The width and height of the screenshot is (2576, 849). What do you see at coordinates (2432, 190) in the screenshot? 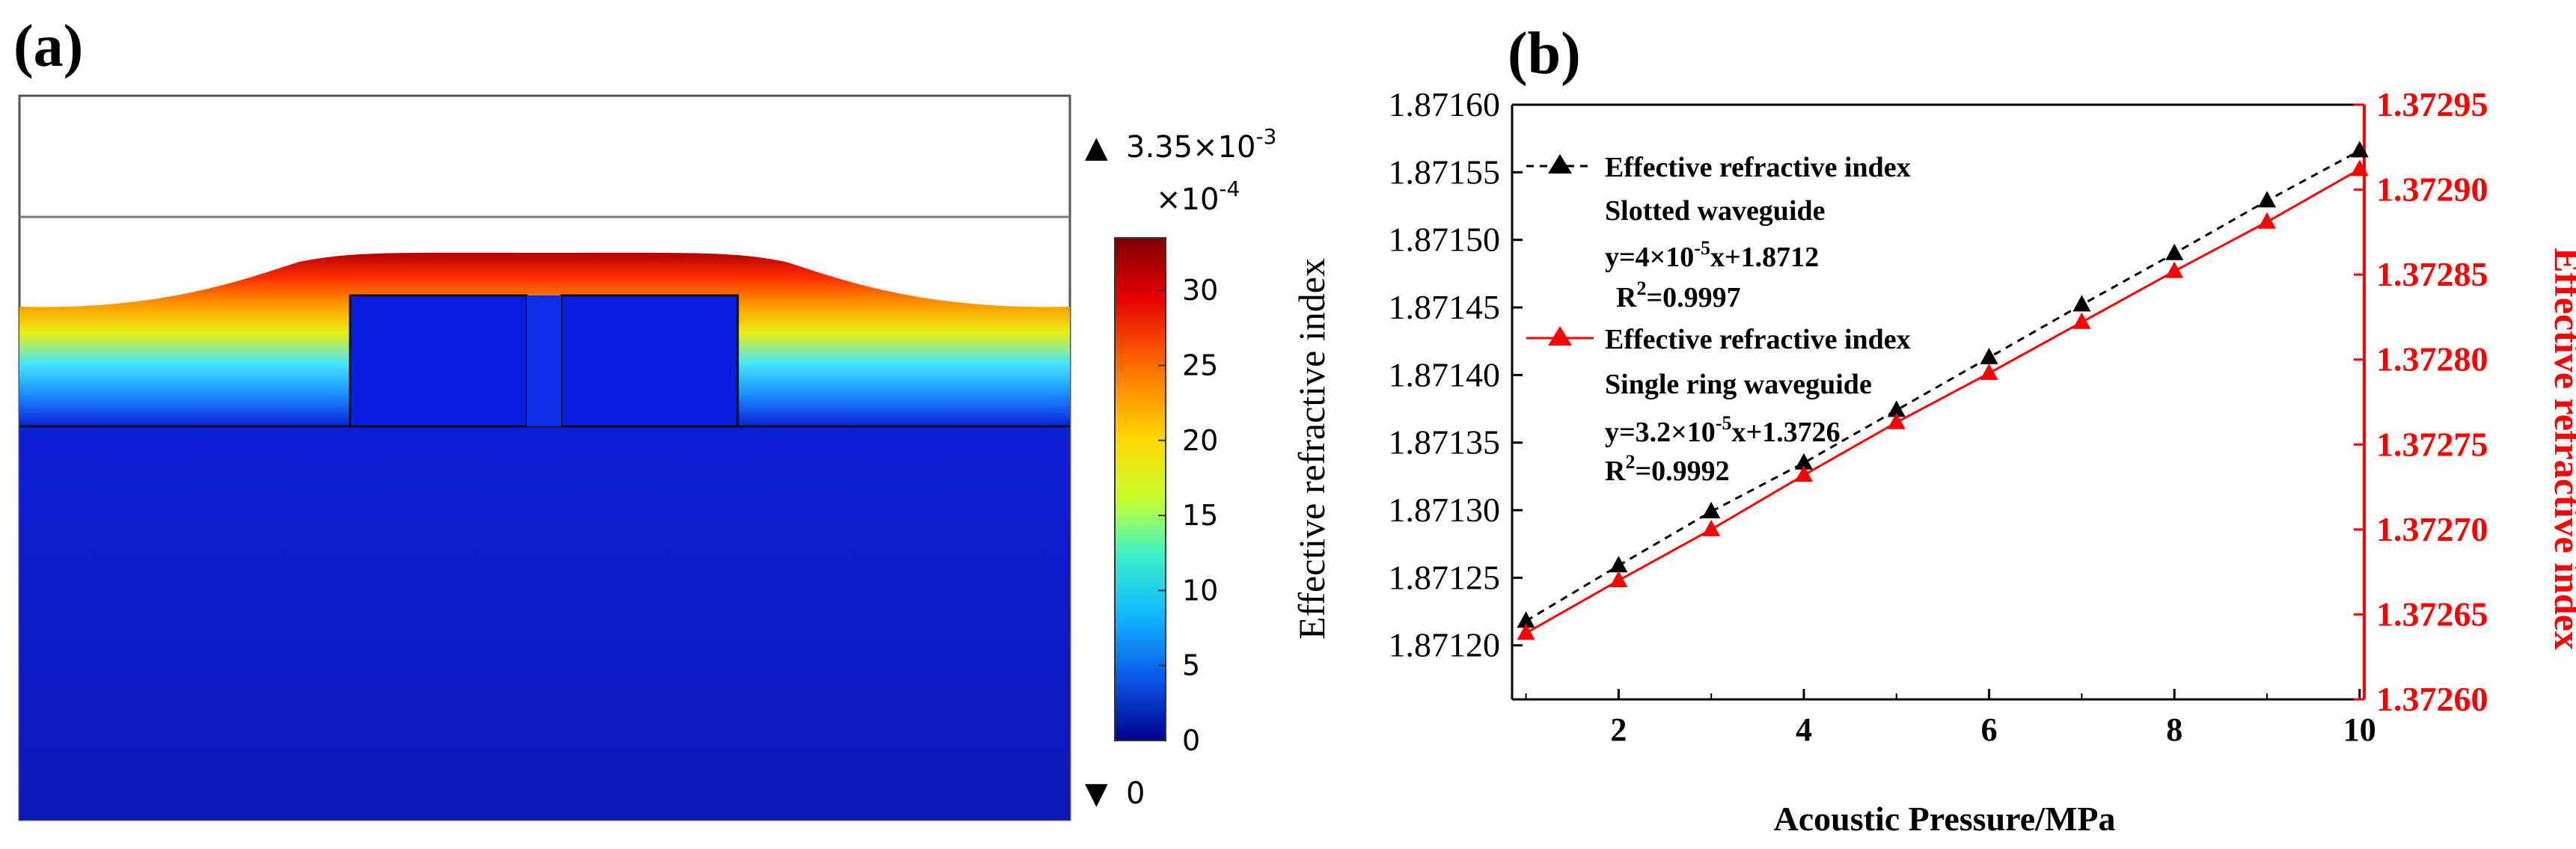
I see `y-right-tick-label: 1.37290` at bounding box center [2432, 190].